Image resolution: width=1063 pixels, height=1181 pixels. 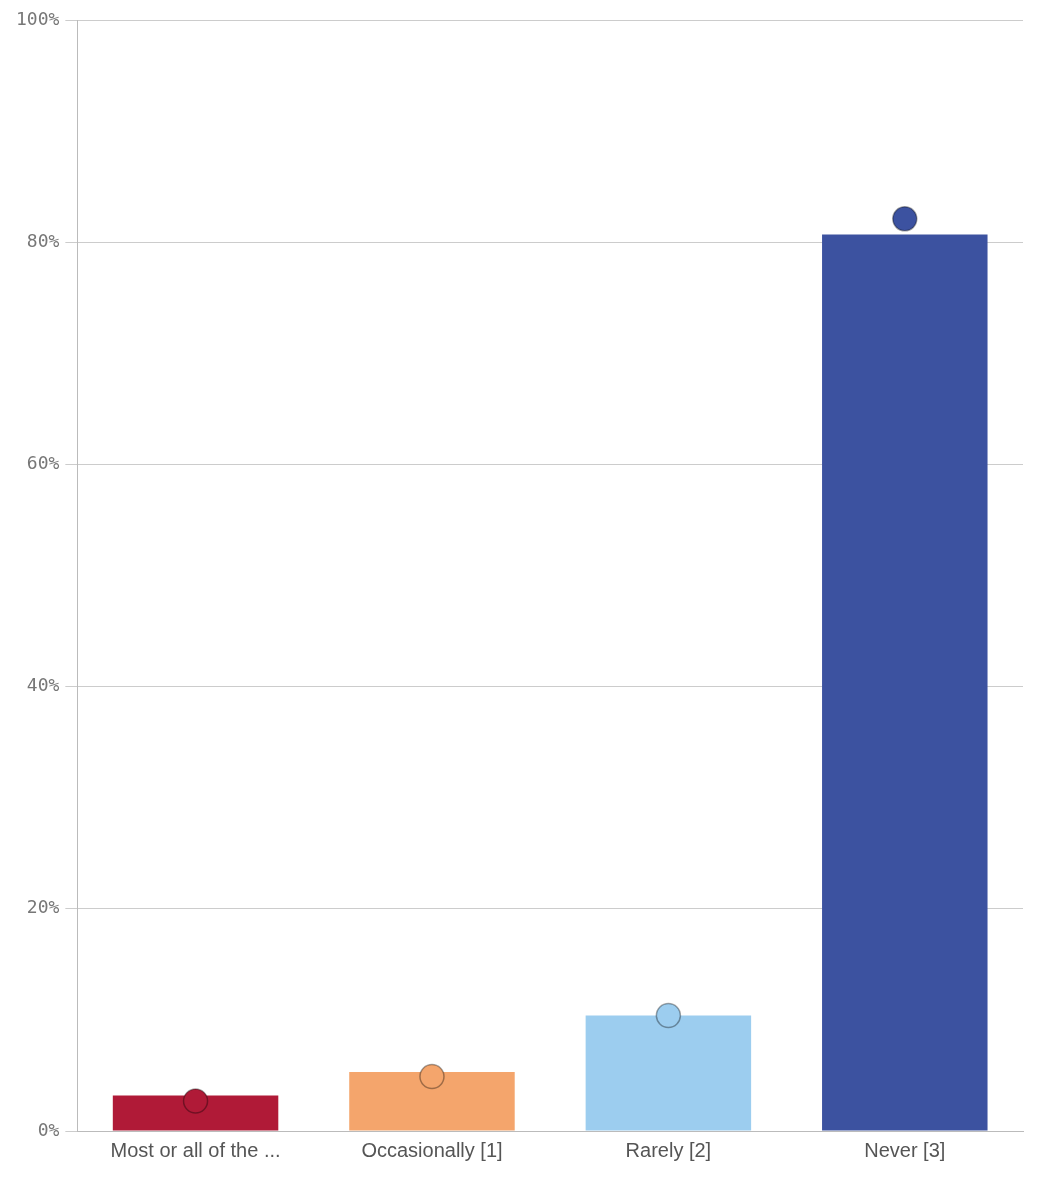 I want to click on x-tick-label: Occasionally [1], so click(x=432, y=1149).